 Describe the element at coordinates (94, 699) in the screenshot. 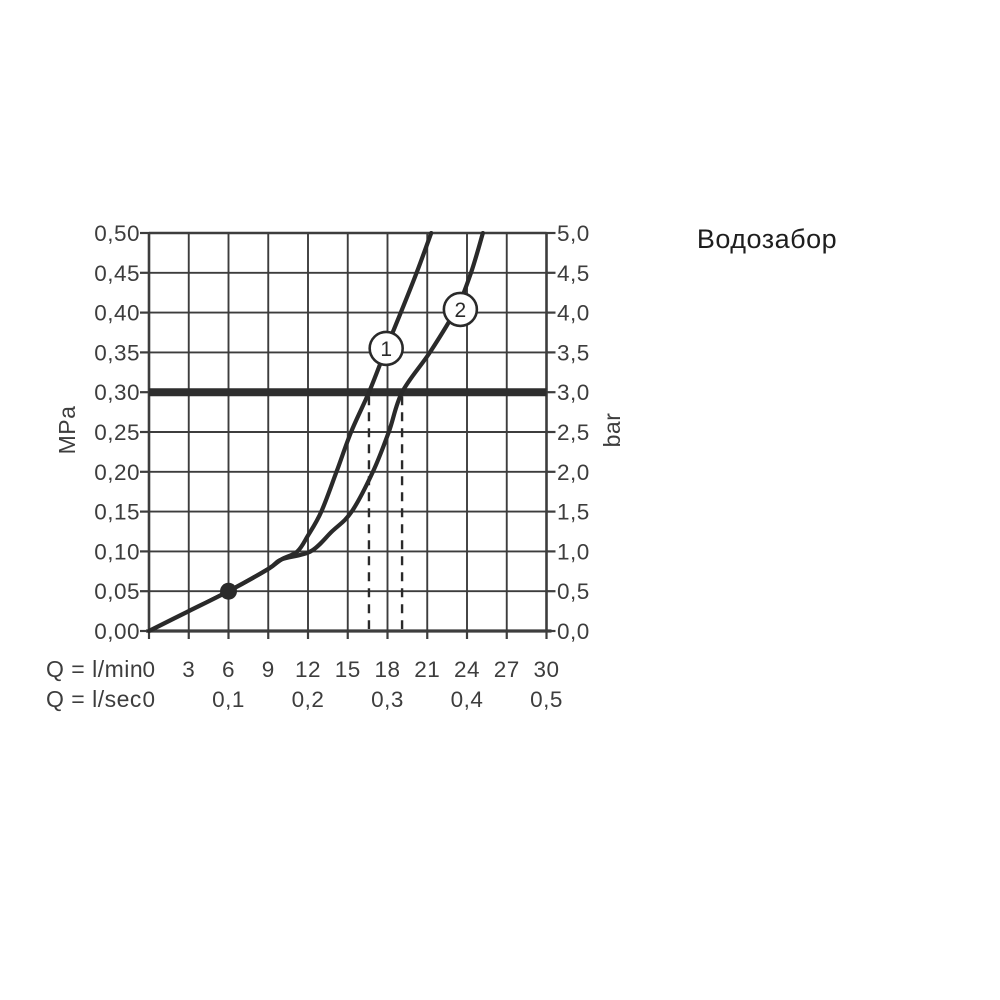

I see `x-axis-secondary-unit-label: Q = l/sec` at that location.